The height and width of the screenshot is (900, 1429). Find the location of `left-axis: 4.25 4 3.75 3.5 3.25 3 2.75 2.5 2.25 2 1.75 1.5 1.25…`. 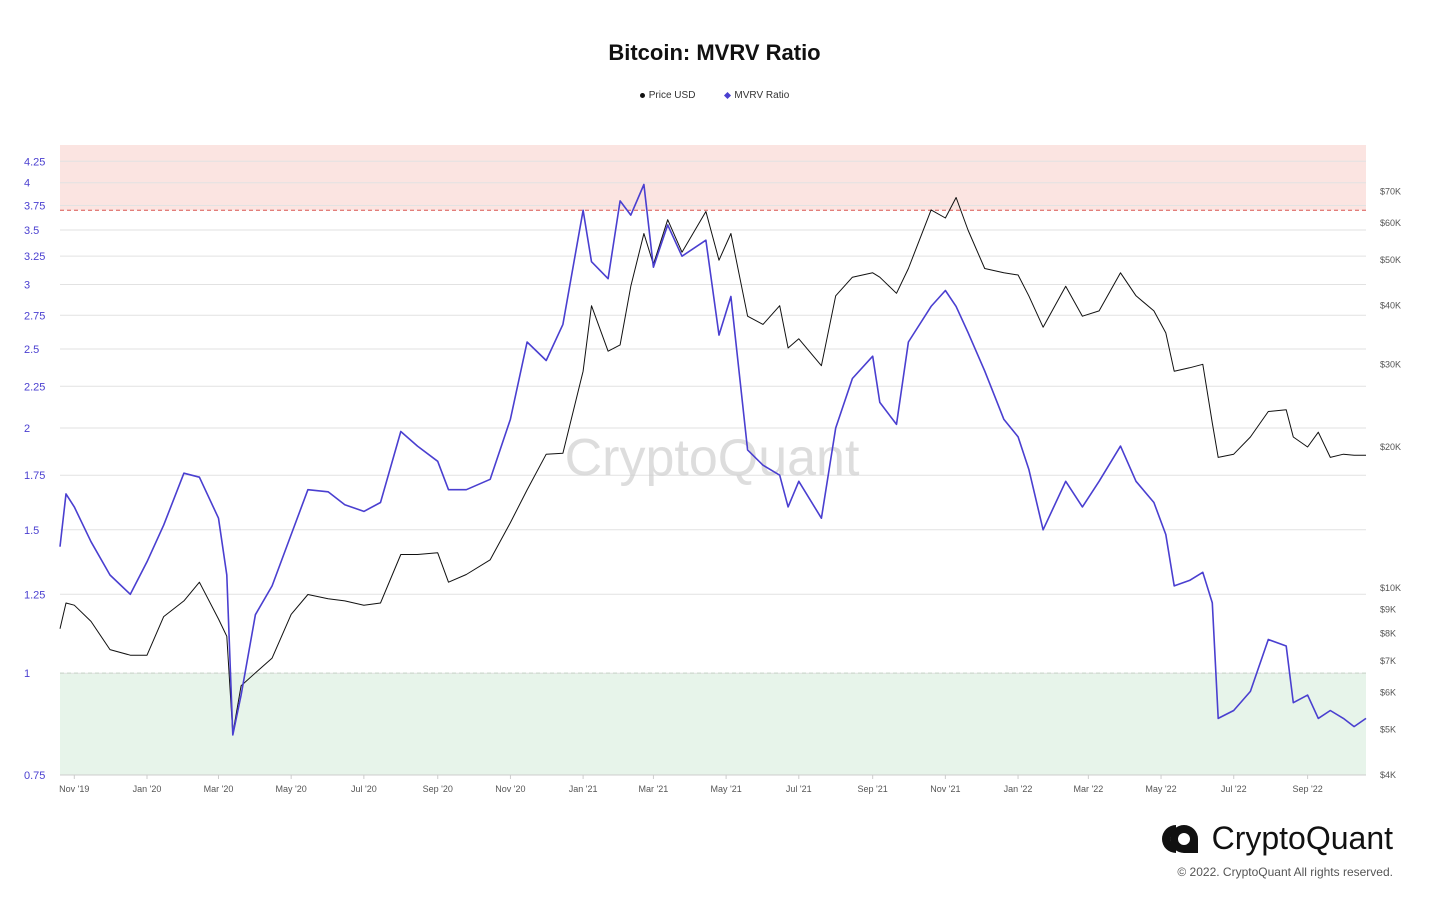

left-axis: 4.25 4 3.75 3.5 3.25 3 2.75 2.5 2.25 2 1.75 1.5 1.25… is located at coordinates (34, 469).